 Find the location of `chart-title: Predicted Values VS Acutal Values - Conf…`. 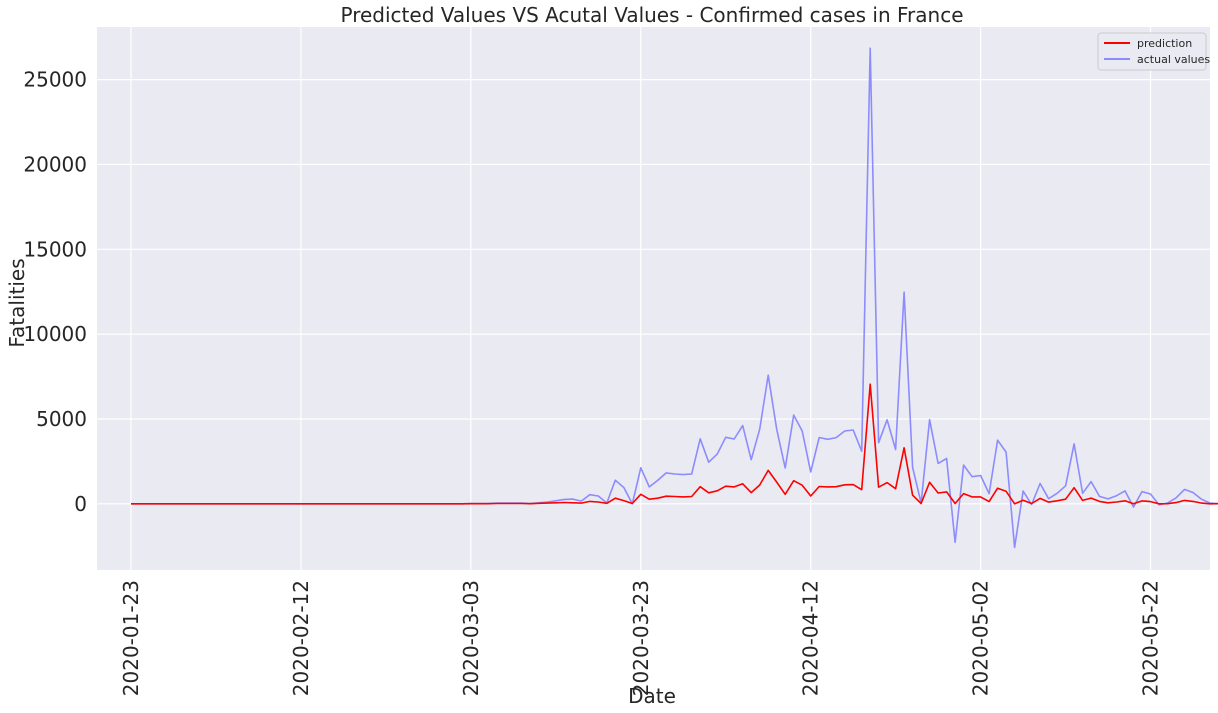

chart-title: Predicted Values VS Acutal Values - Conf… is located at coordinates (652, 15).